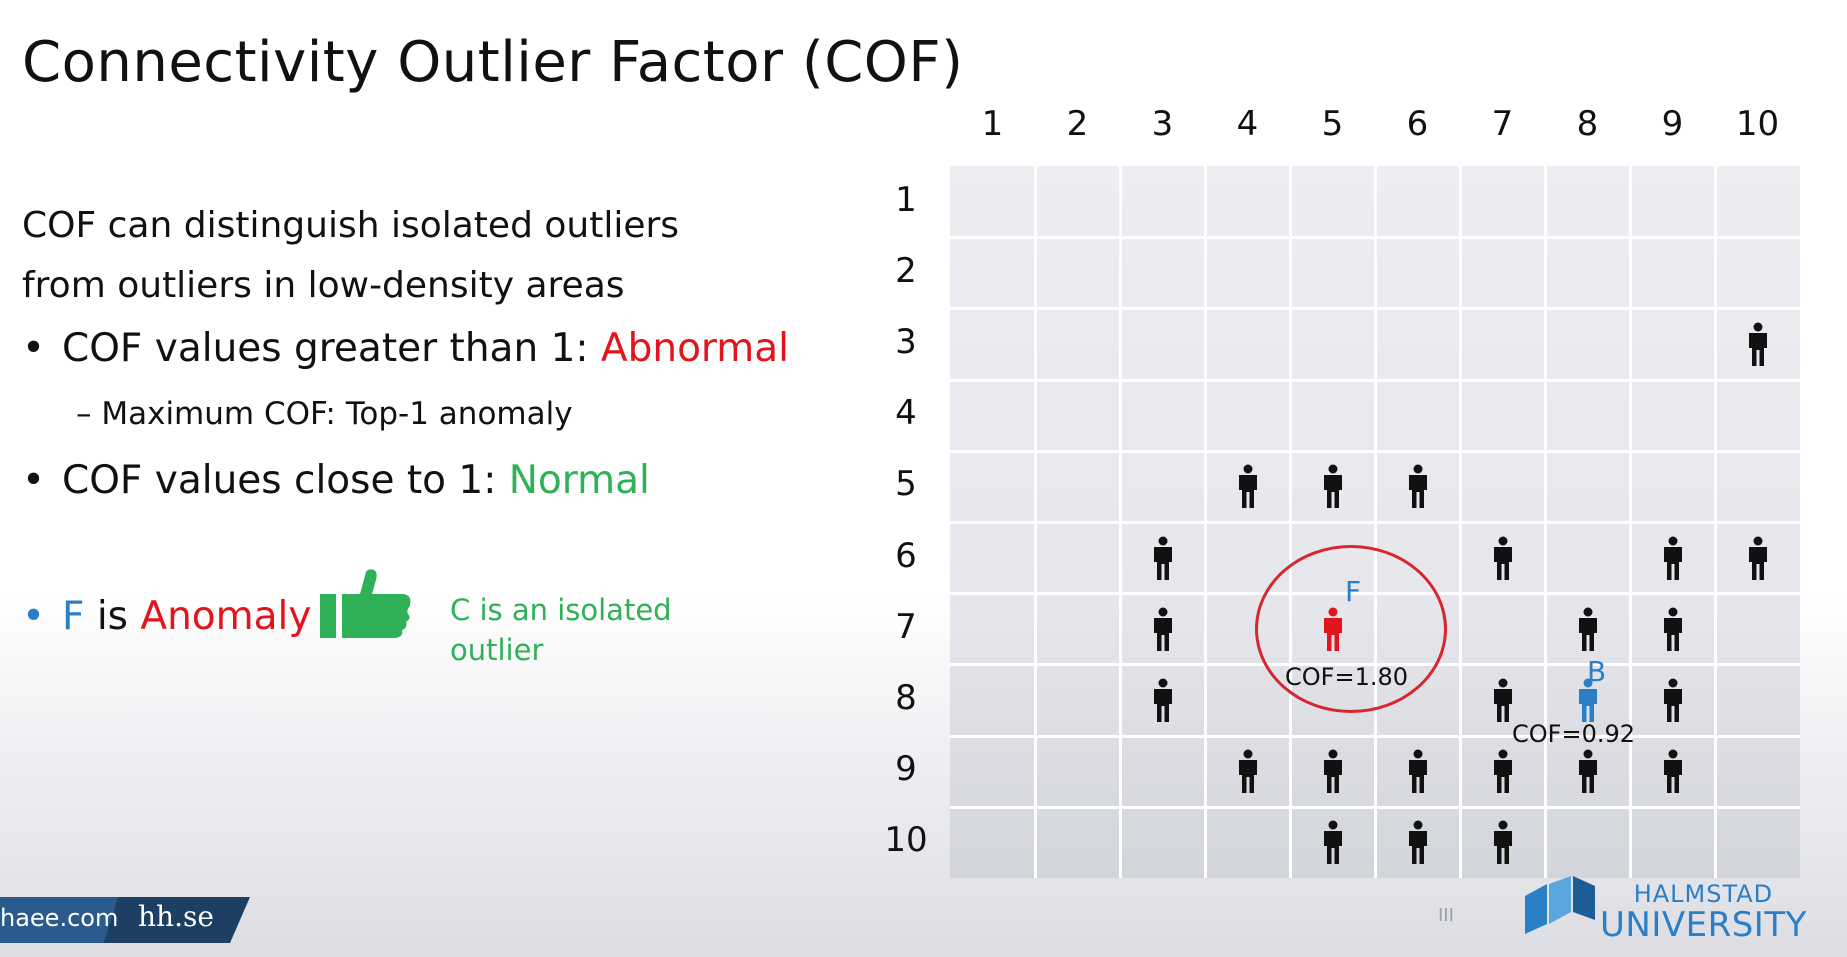  I want to click on row-label: 1, so click(906, 199).